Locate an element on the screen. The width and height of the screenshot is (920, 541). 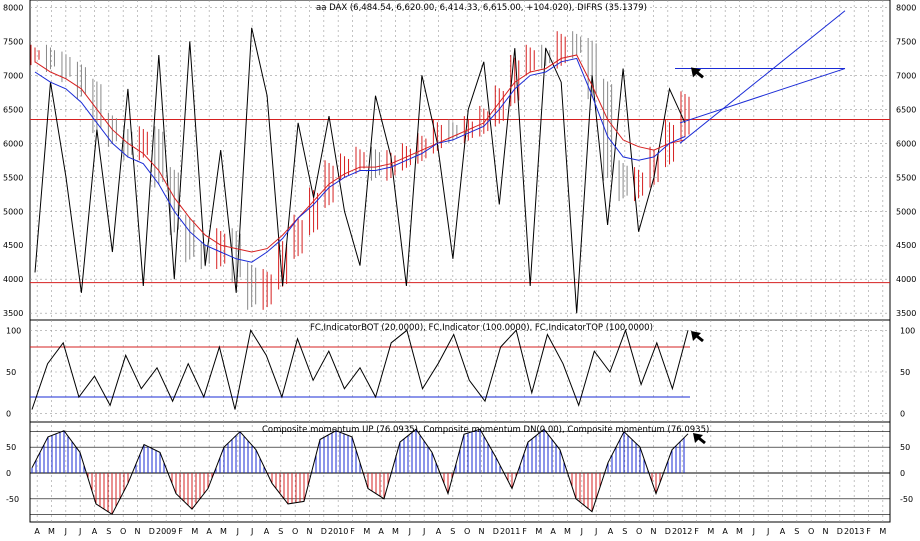
y-tick-label-left: 6000 is located at coordinates (13, 143).